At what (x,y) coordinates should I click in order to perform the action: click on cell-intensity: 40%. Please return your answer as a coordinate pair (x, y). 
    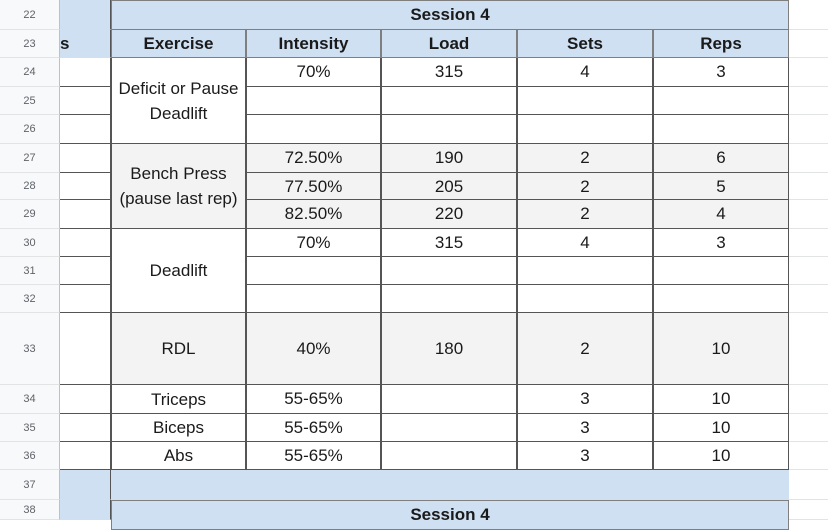
    Looking at the image, I should click on (313, 349).